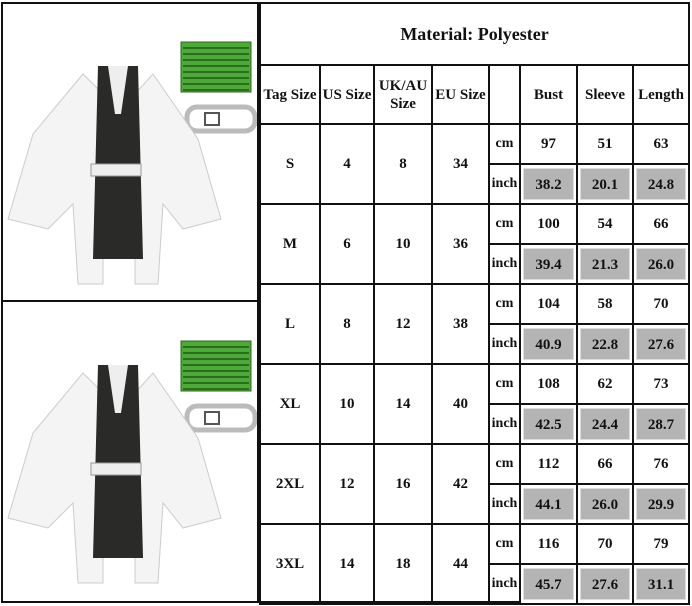  What do you see at coordinates (403, 564) in the screenshot?
I see `uk-size-cell: 18` at bounding box center [403, 564].